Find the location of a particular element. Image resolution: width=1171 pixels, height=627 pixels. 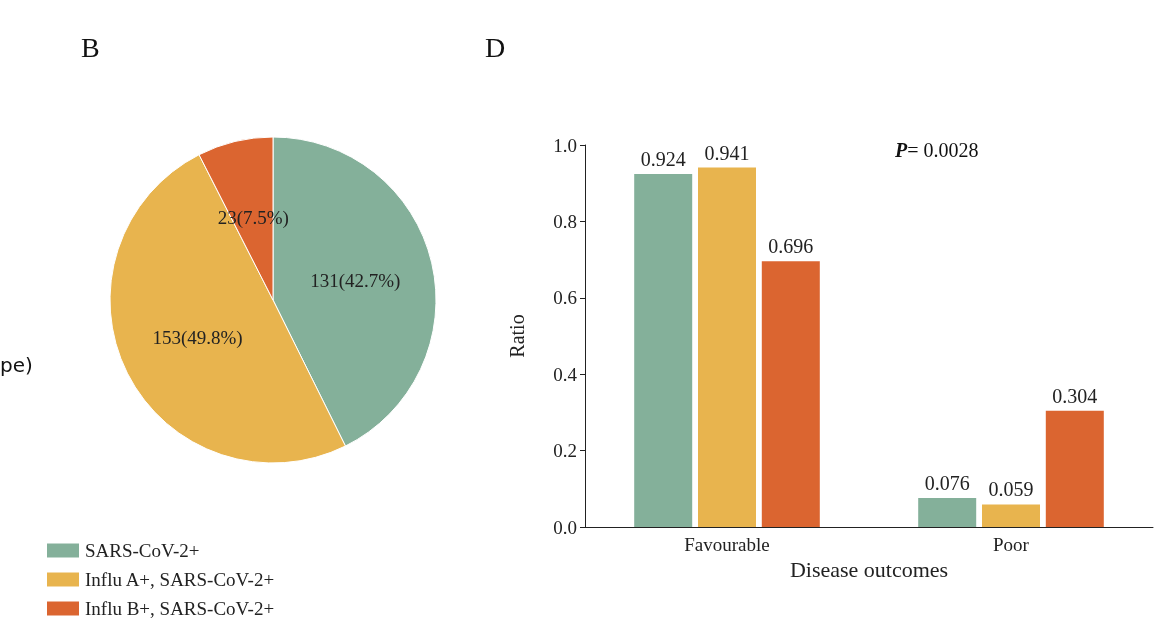

data-label: 0.059 is located at coordinates (1011, 489).